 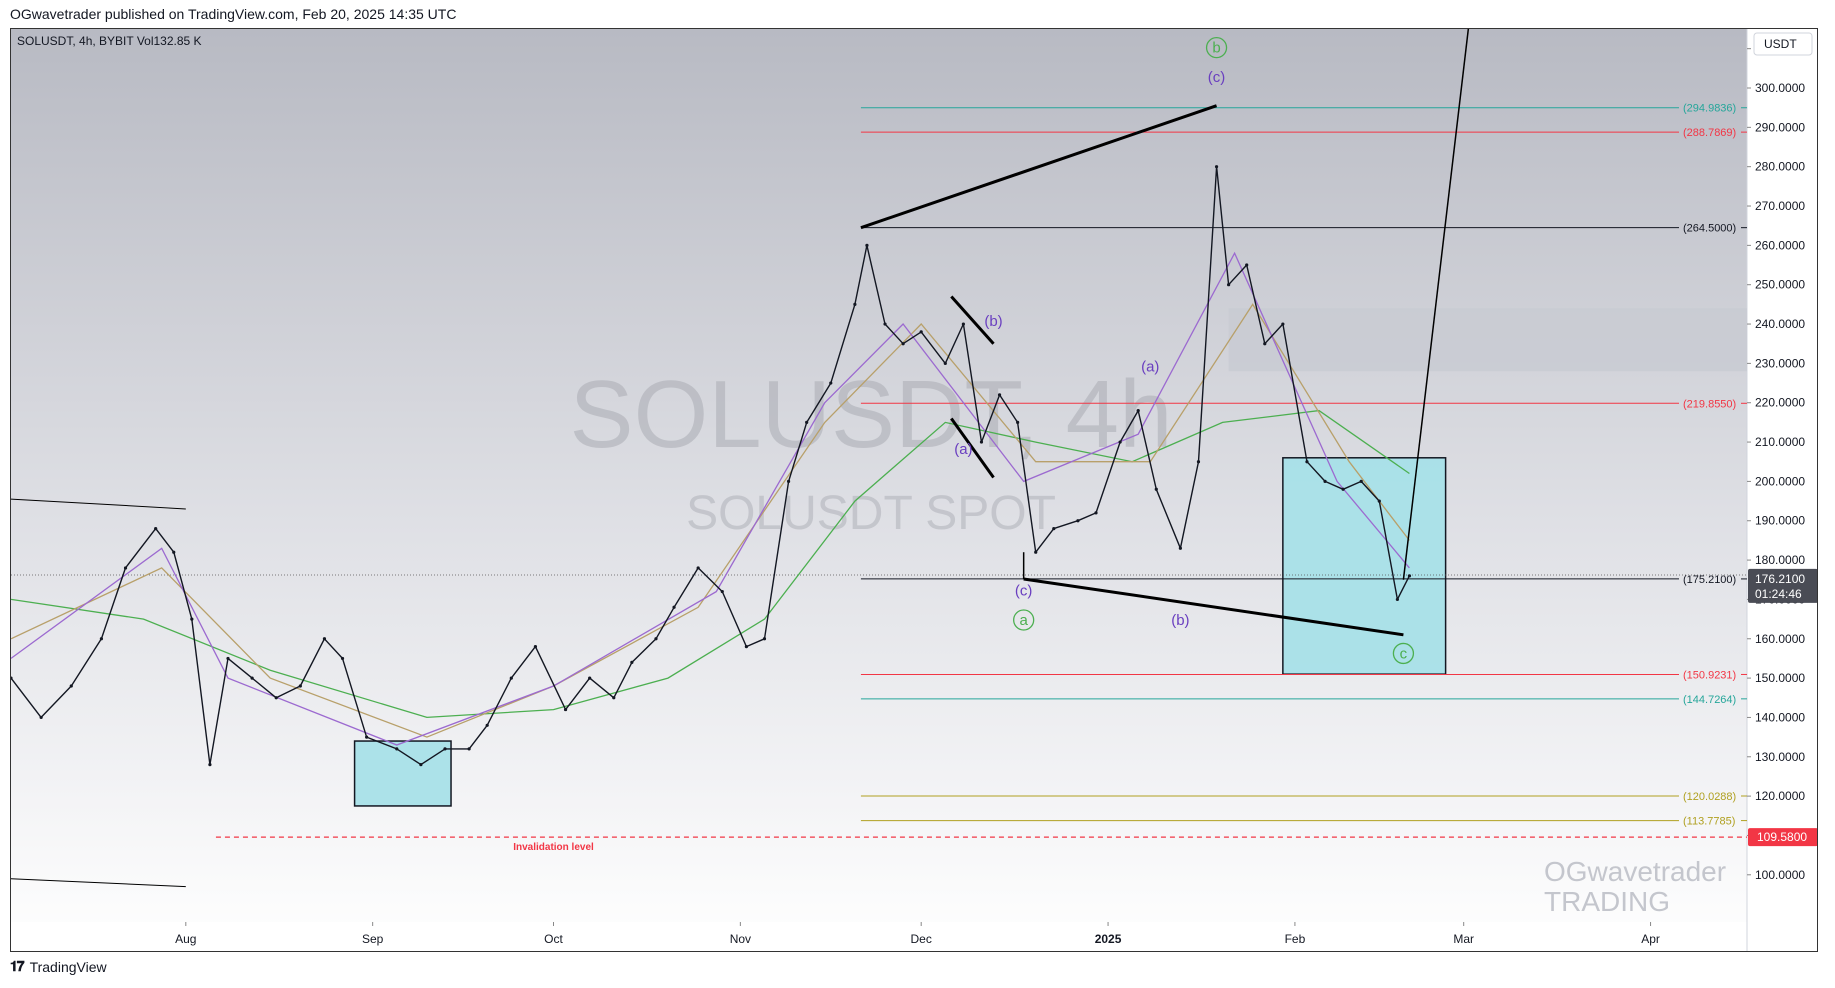 I want to click on x-tick-label: Dec, so click(x=921, y=939).